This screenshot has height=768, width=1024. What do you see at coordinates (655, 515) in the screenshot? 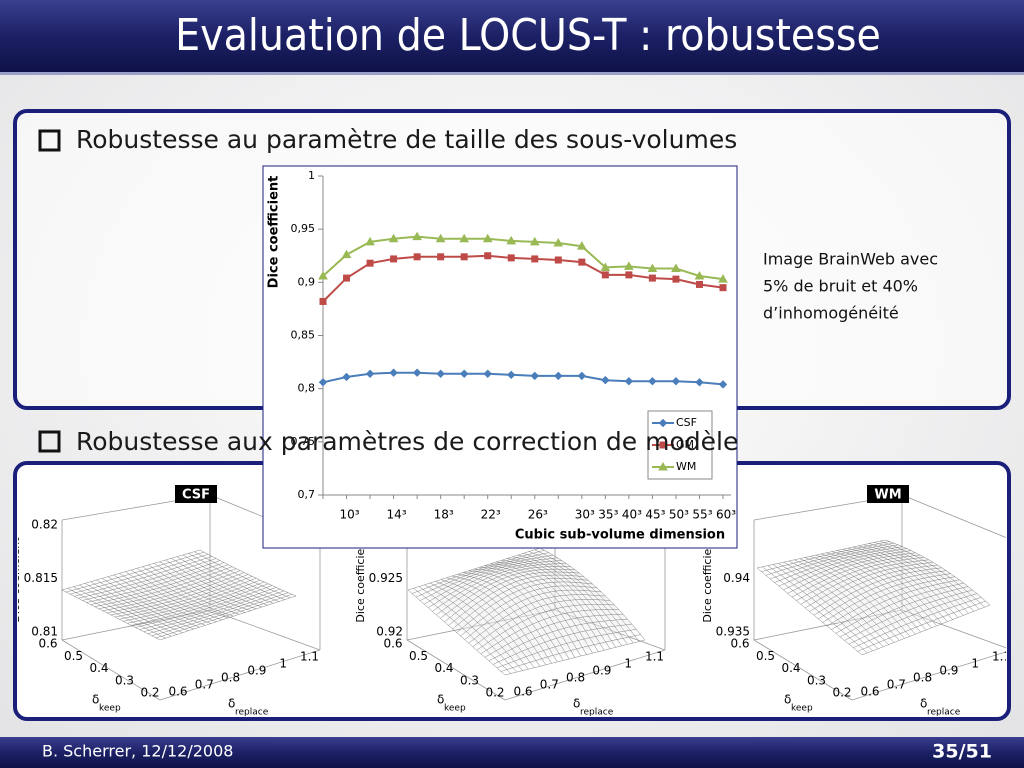
I see `x-tick-label: 45³` at bounding box center [655, 515].